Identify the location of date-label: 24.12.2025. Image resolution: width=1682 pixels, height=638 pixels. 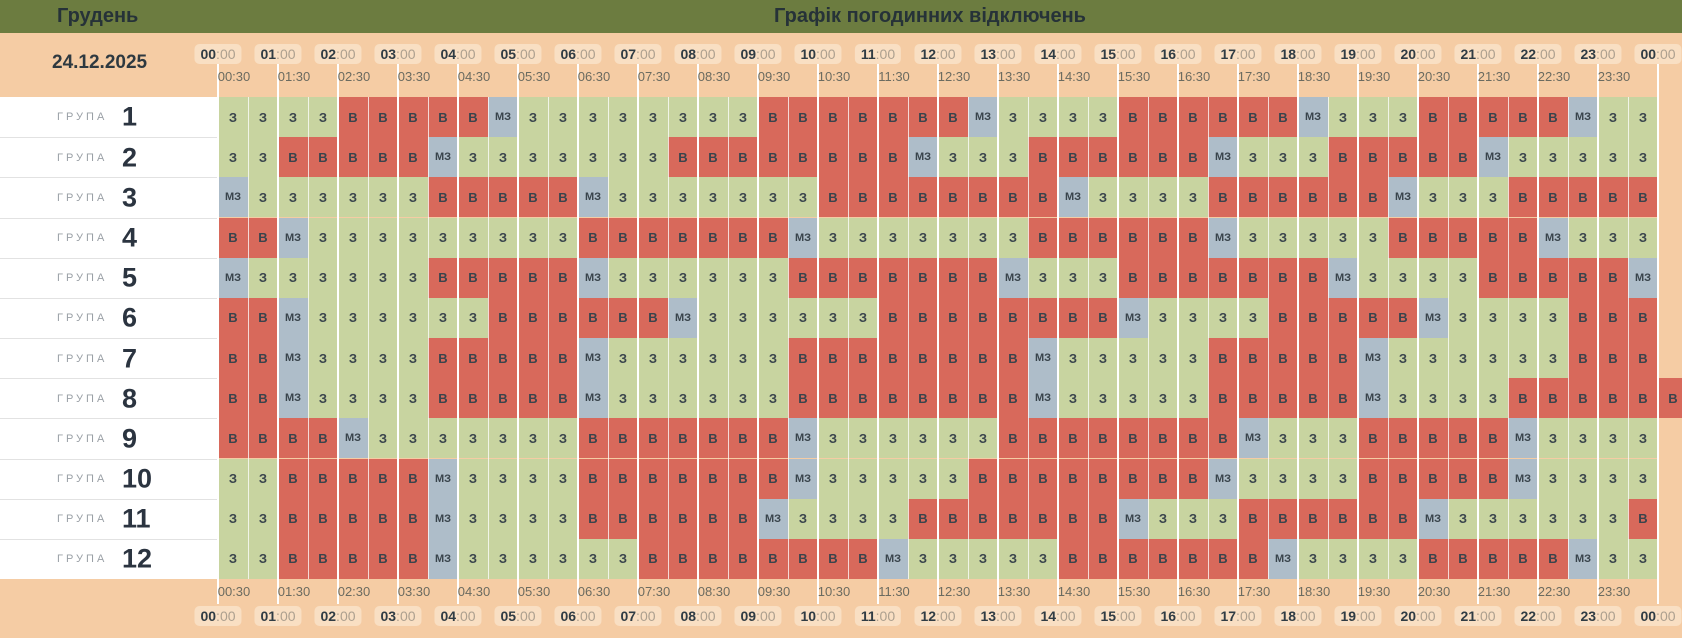
(100, 62).